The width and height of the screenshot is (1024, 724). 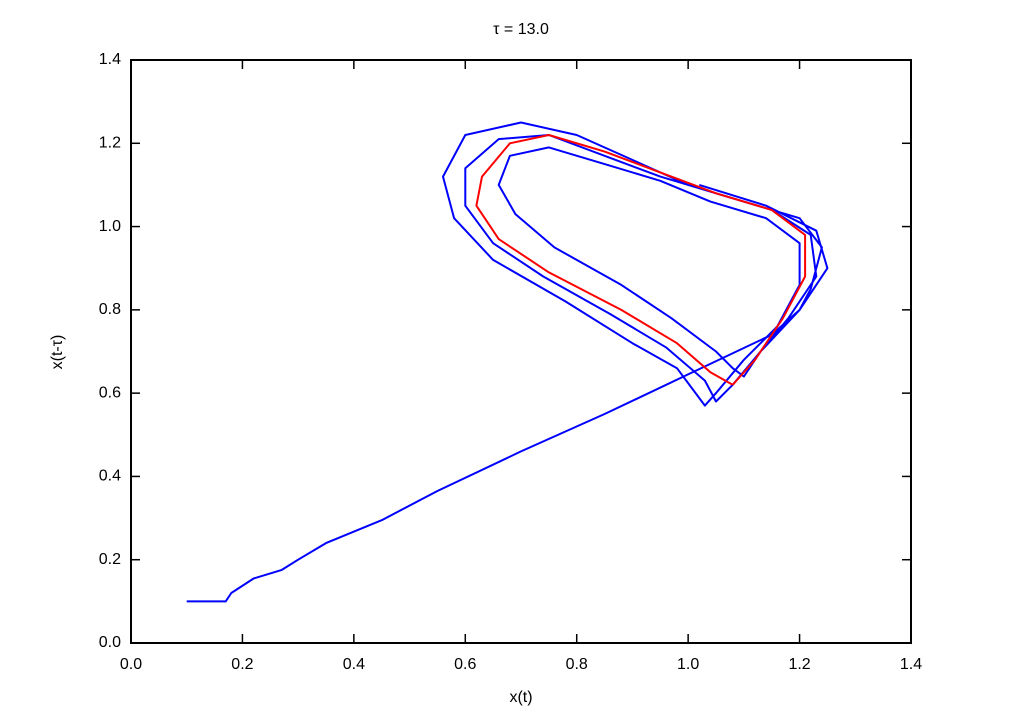 What do you see at coordinates (911, 664) in the screenshot?
I see `x-tick-label: 1.4` at bounding box center [911, 664].